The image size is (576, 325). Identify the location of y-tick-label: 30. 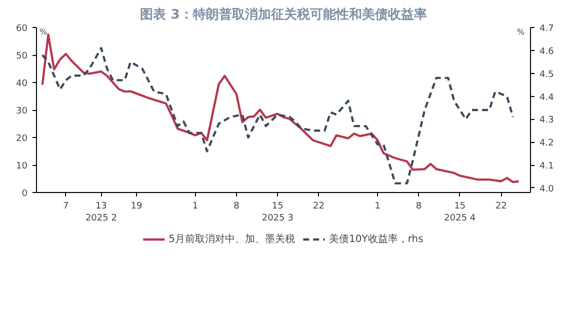
(22, 111).